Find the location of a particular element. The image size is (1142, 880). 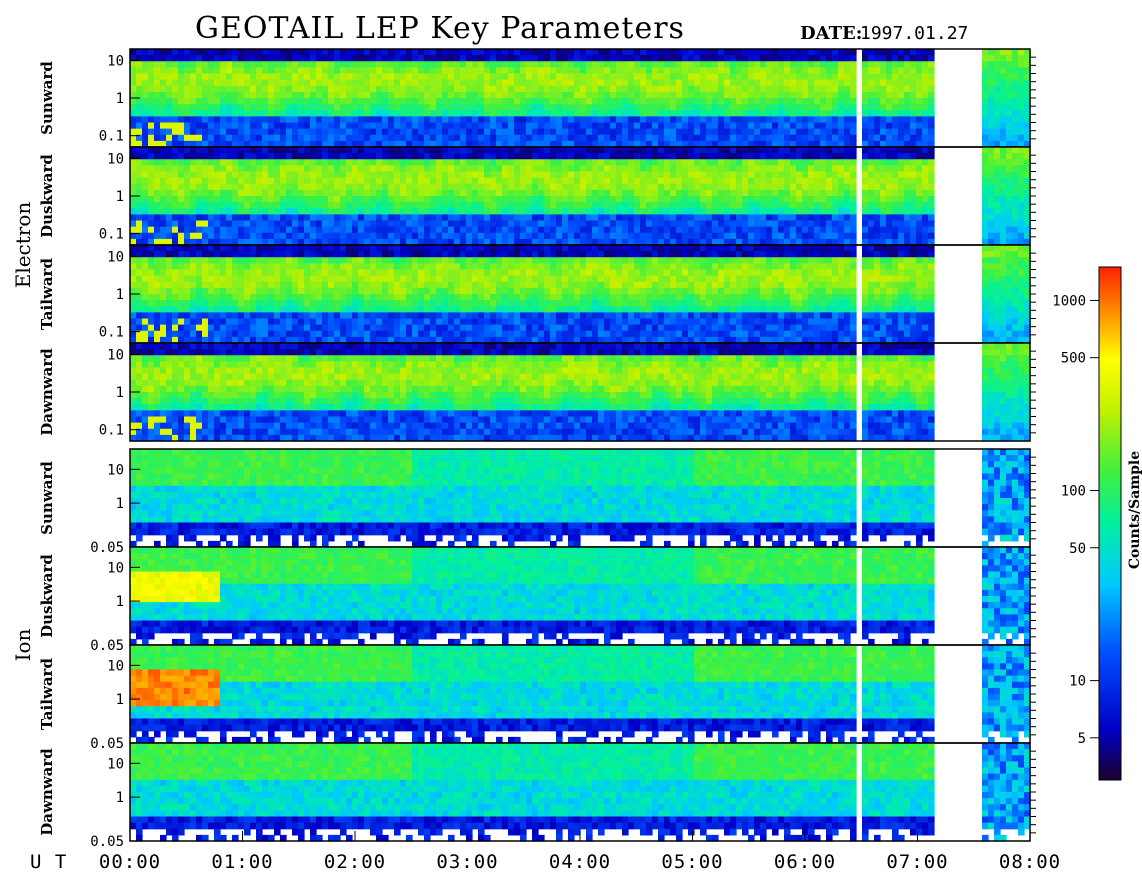

ion-panel-sunward: 10 1 0.05 Sunward is located at coordinates (537, 502).